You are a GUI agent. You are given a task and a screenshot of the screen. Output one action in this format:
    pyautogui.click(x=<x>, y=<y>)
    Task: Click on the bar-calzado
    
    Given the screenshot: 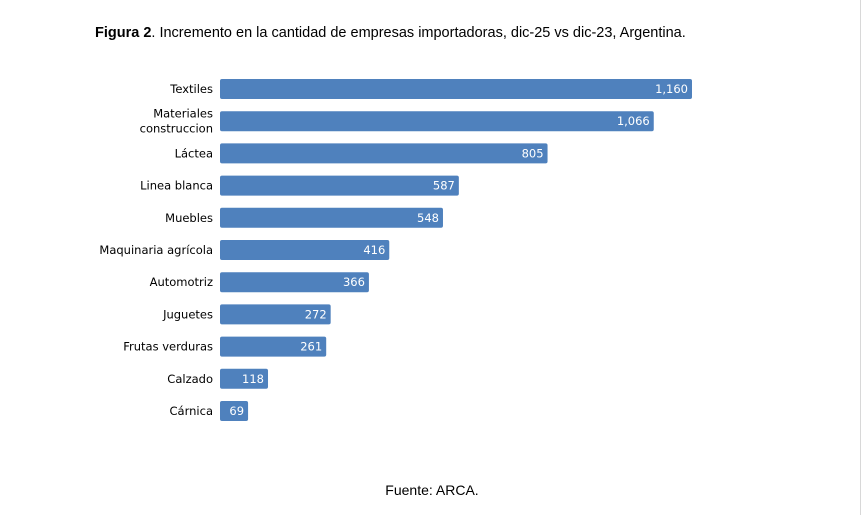 What is the action you would take?
    pyautogui.click(x=244, y=378)
    